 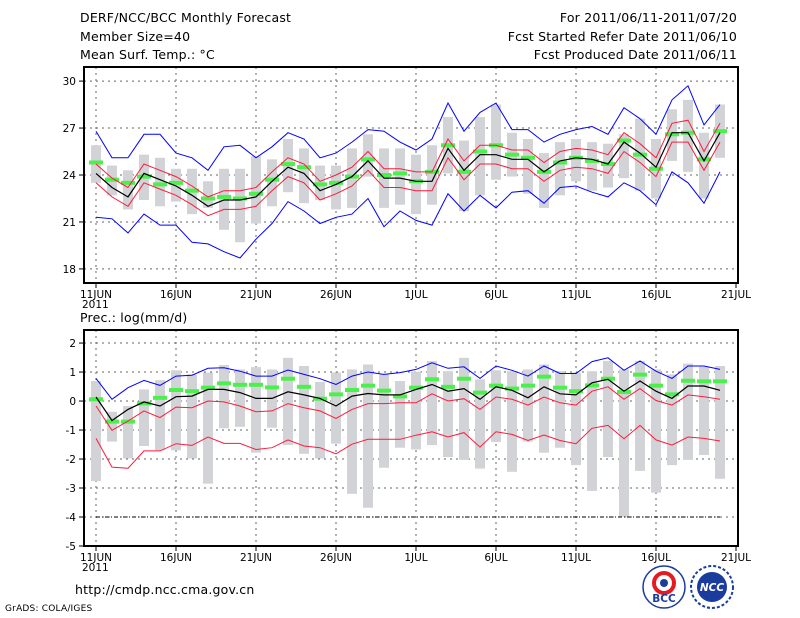 What do you see at coordinates (134, 317) in the screenshot?
I see `precip-title: Prec.: log(mm/d)` at bounding box center [134, 317].